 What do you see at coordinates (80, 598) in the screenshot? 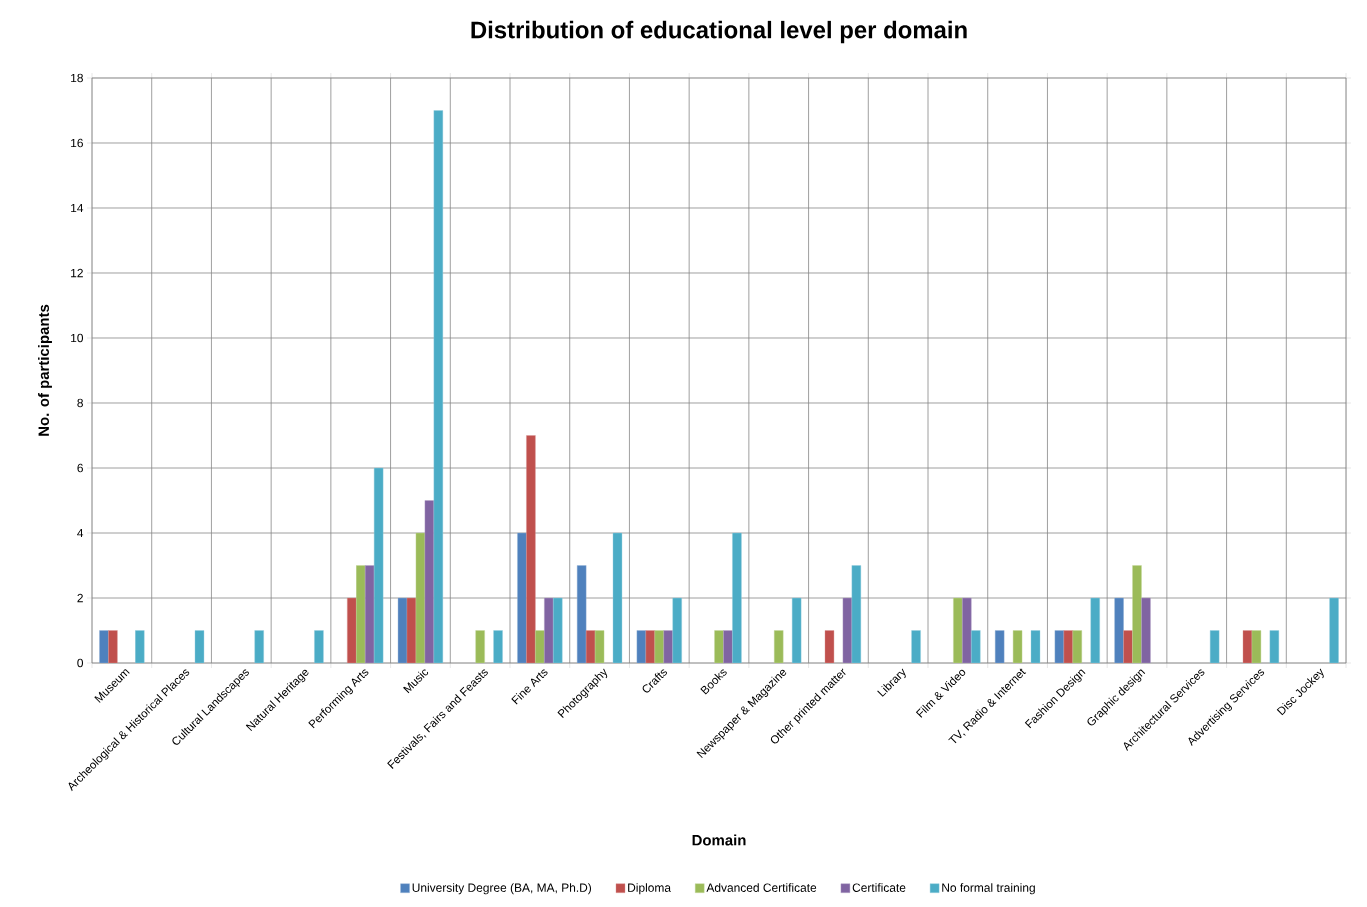
I see `y-tick-label: 2` at bounding box center [80, 598].